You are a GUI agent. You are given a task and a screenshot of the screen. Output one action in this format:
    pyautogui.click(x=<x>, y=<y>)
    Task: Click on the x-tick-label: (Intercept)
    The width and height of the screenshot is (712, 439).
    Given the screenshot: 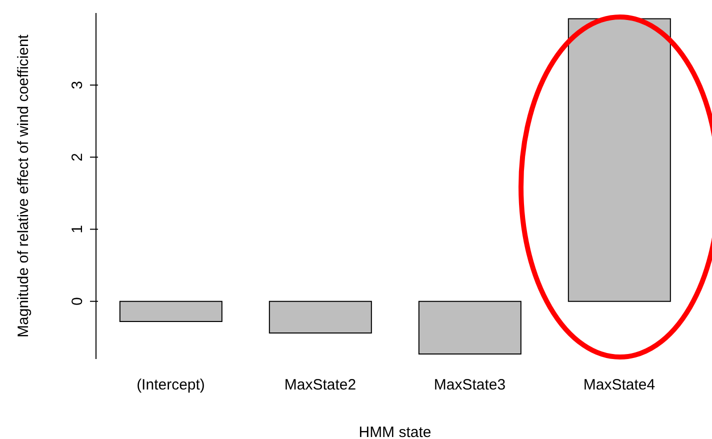 What is the action you would take?
    pyautogui.click(x=170, y=385)
    